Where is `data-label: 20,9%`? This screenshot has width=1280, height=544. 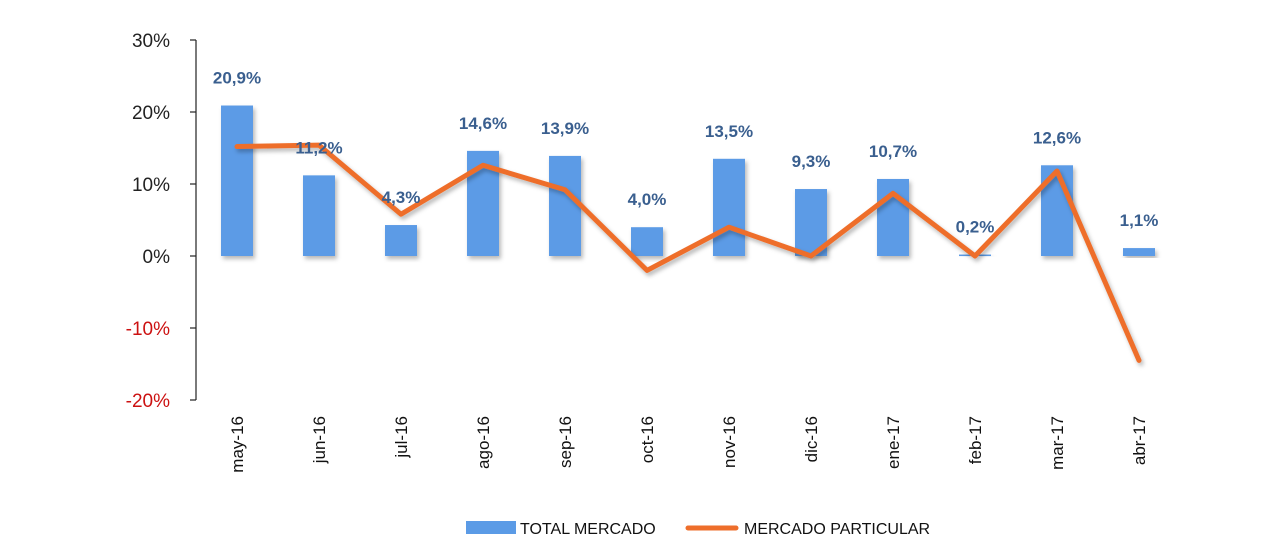 data-label: 20,9% is located at coordinates (237, 78).